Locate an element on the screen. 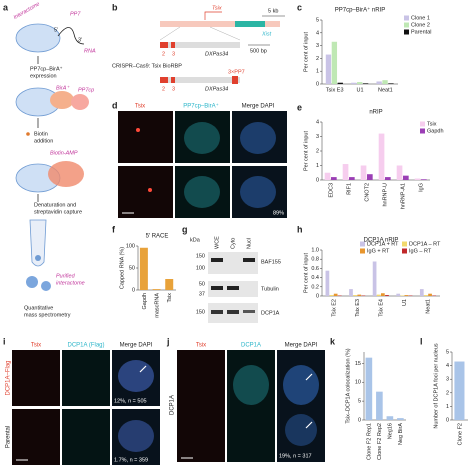  y-axis-label: Tsix–DCP1A colocalization (%) is located at coordinates (348, 385).